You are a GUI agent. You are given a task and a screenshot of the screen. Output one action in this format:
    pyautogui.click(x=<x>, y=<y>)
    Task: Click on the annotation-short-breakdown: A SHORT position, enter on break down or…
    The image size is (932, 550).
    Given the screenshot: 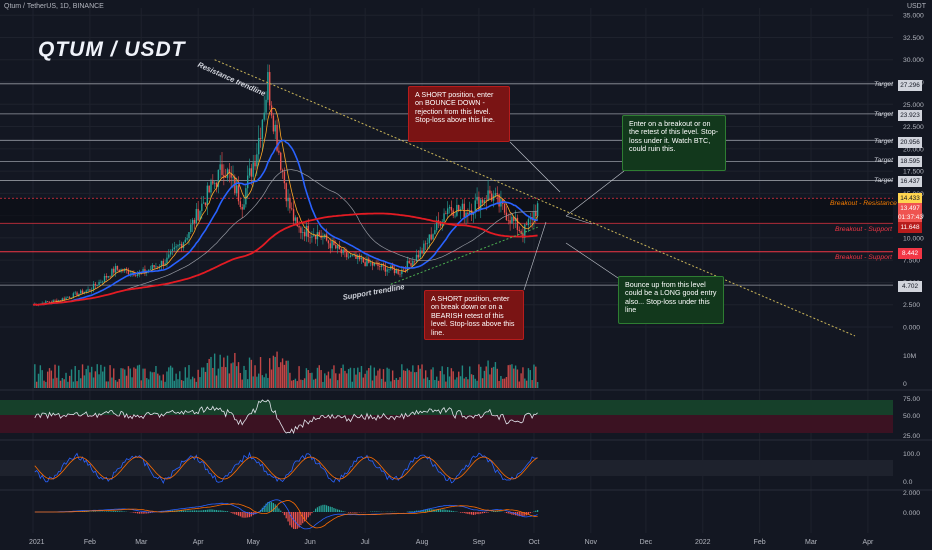 What is the action you would take?
    pyautogui.click(x=474, y=315)
    